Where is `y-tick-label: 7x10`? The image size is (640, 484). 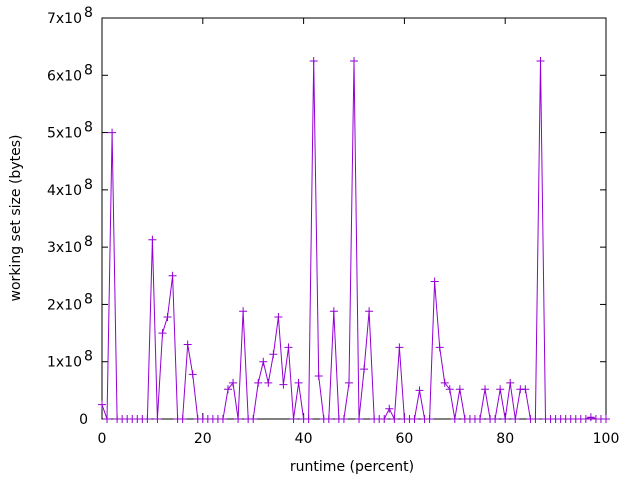 y-tick-label: 7x10 is located at coordinates (64, 19).